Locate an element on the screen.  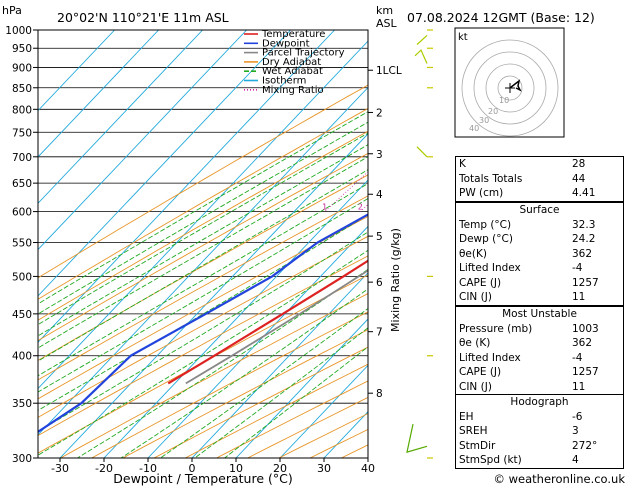
surface-row: Lifted Index -4 is located at coordinates (521, 268).